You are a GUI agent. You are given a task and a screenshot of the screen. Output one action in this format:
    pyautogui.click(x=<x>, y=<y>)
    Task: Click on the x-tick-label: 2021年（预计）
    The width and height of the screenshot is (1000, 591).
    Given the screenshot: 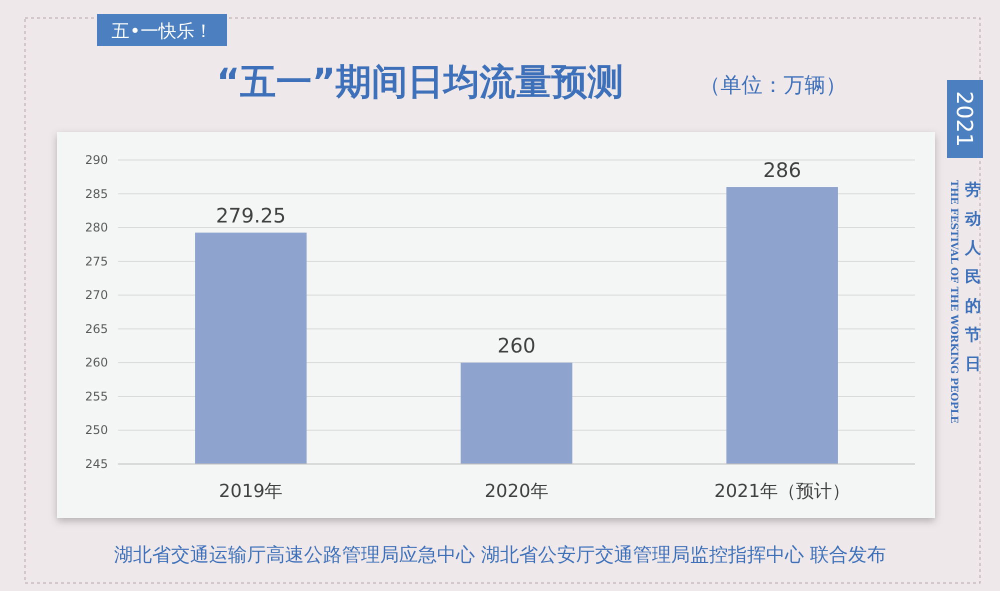 What is the action you would take?
    pyautogui.click(x=782, y=491)
    